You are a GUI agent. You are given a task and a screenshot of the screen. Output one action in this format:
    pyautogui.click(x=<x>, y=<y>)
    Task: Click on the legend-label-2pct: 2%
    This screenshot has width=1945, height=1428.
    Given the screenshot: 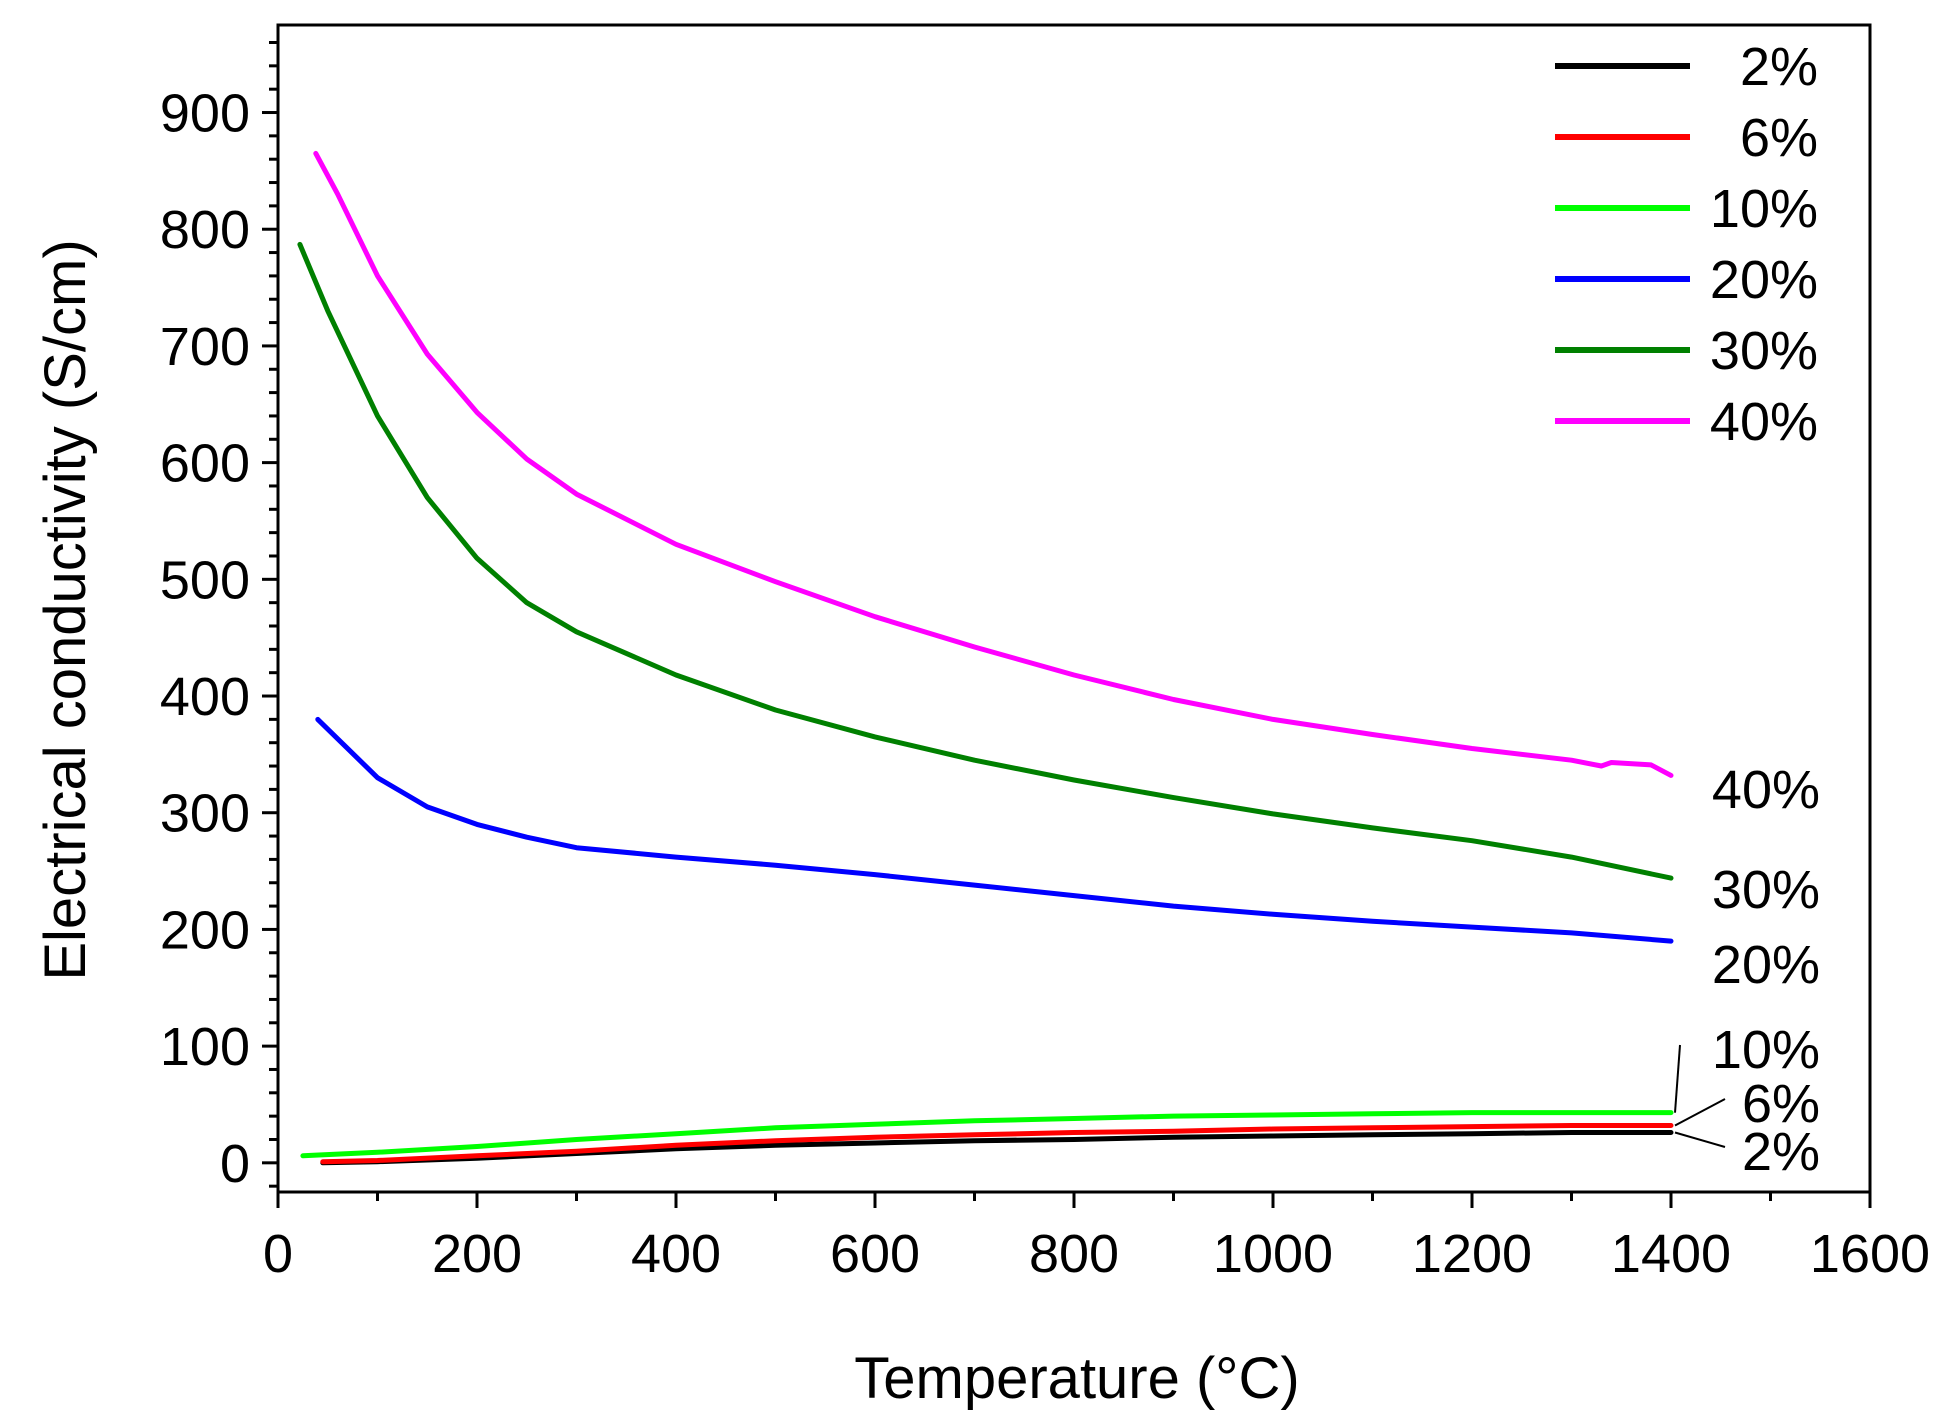 What is the action you would take?
    pyautogui.click(x=1779, y=67)
    